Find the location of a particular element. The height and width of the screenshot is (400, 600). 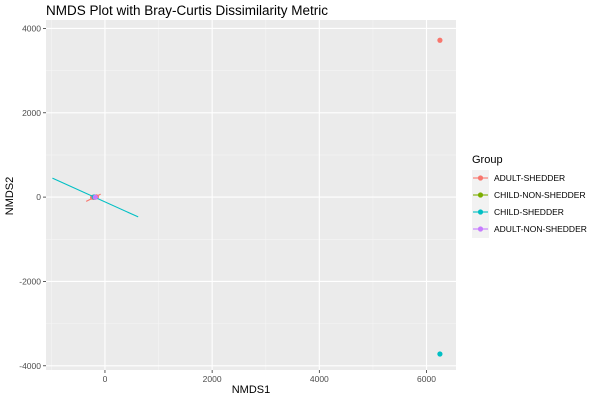

legend-point-adult-non-shedder is located at coordinates (480, 229).